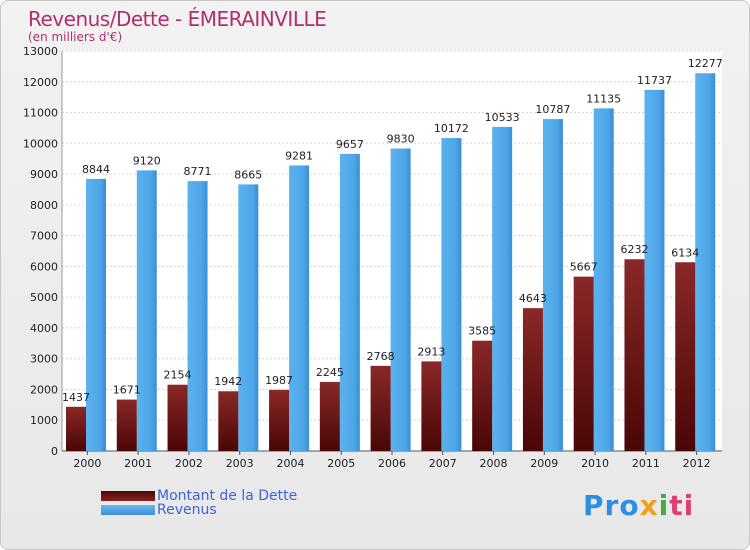 This screenshot has width=750, height=550. Describe the element at coordinates (341, 463) in the screenshot. I see `x-tick-label: 2005` at that location.